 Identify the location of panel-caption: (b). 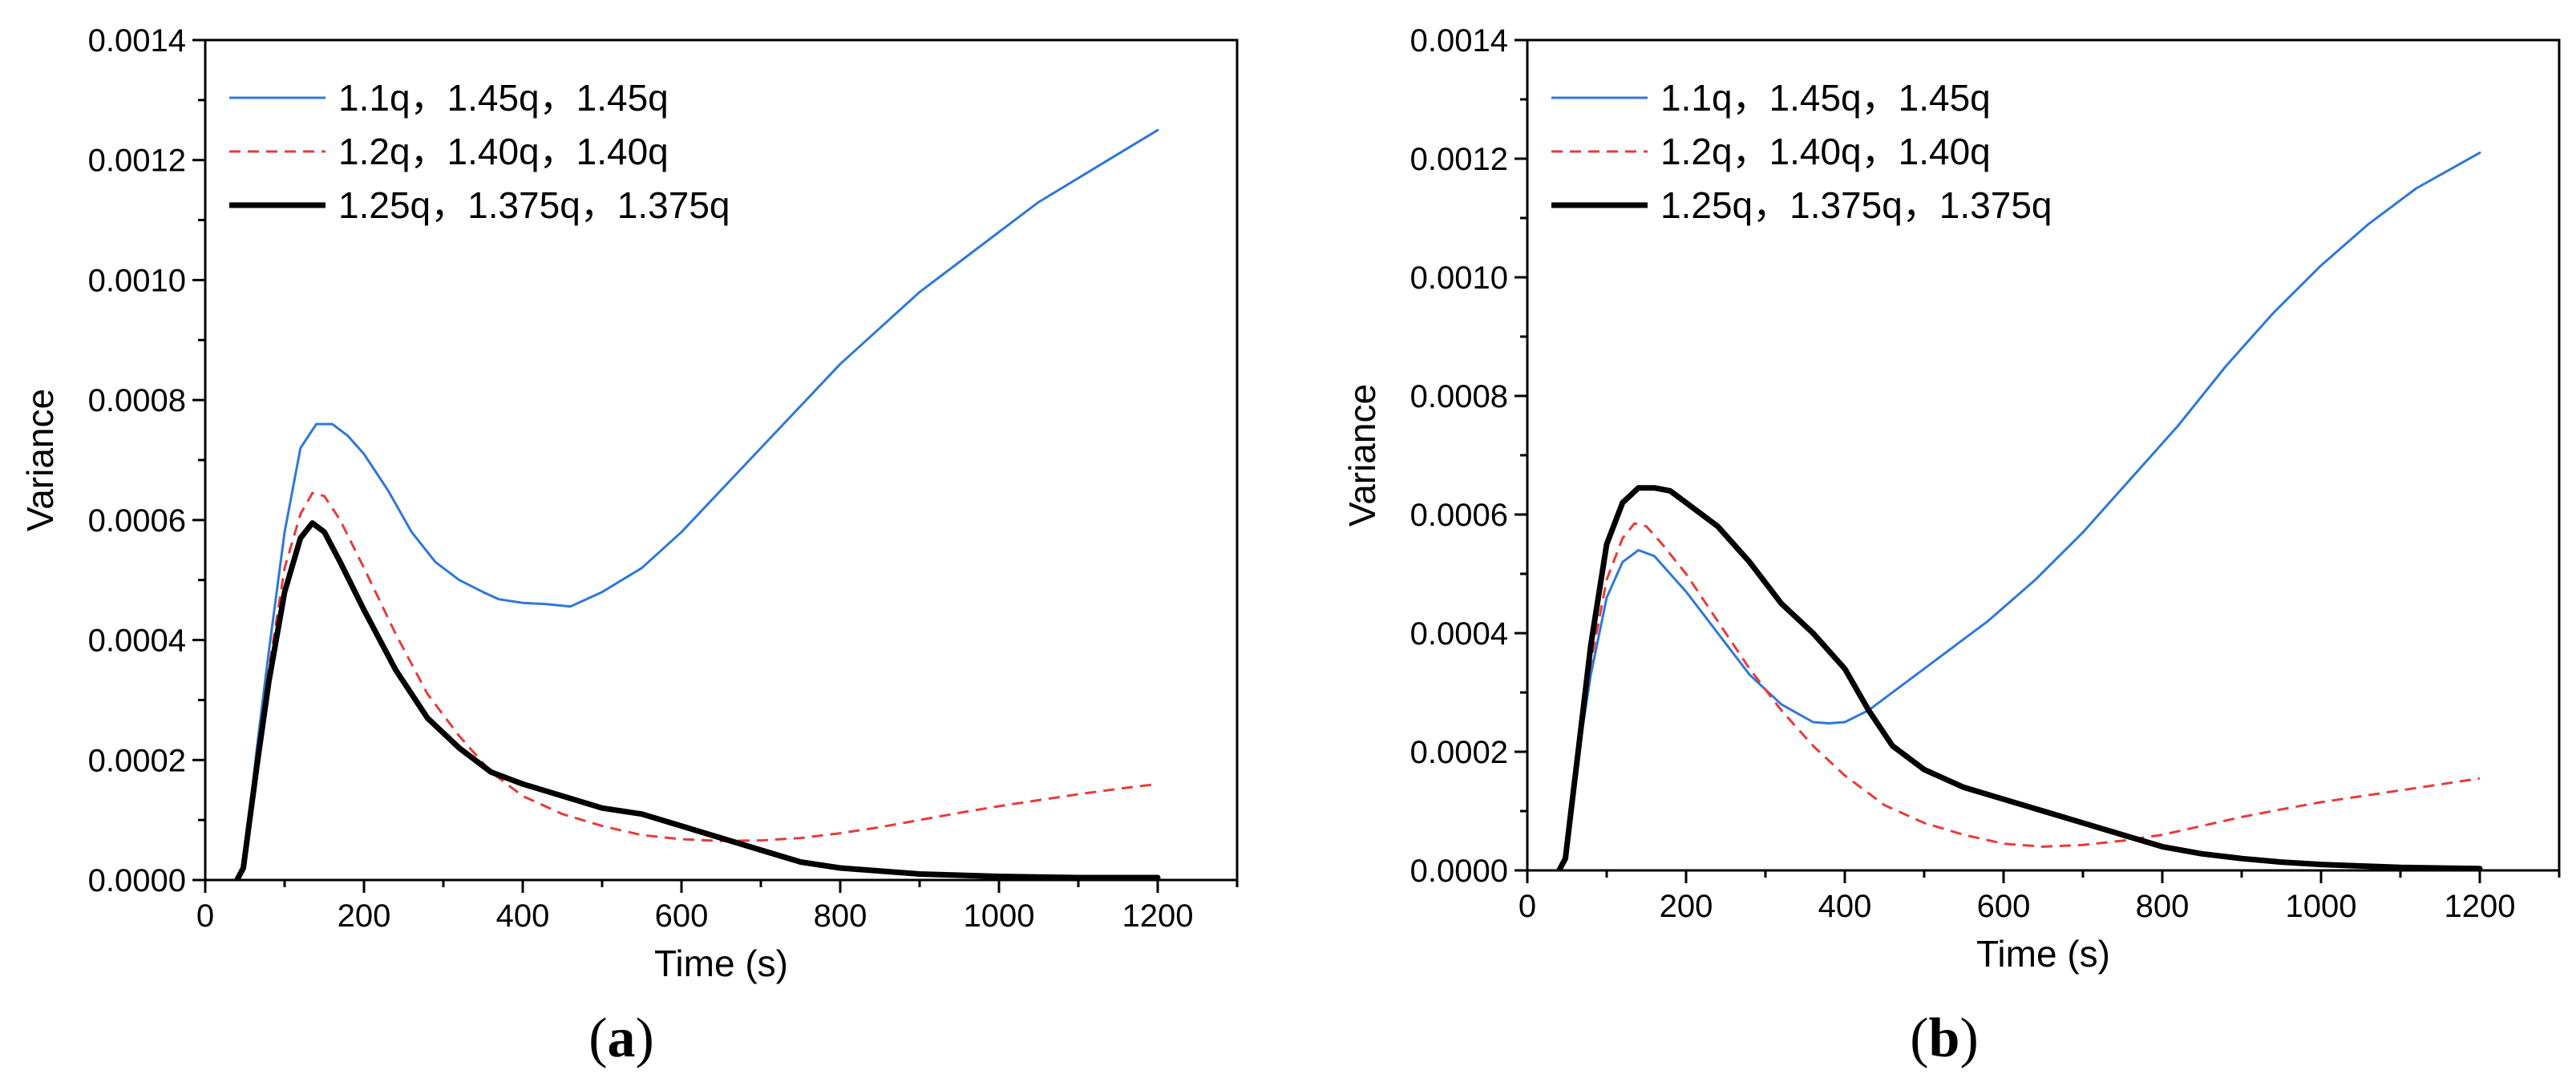
(1944, 1038).